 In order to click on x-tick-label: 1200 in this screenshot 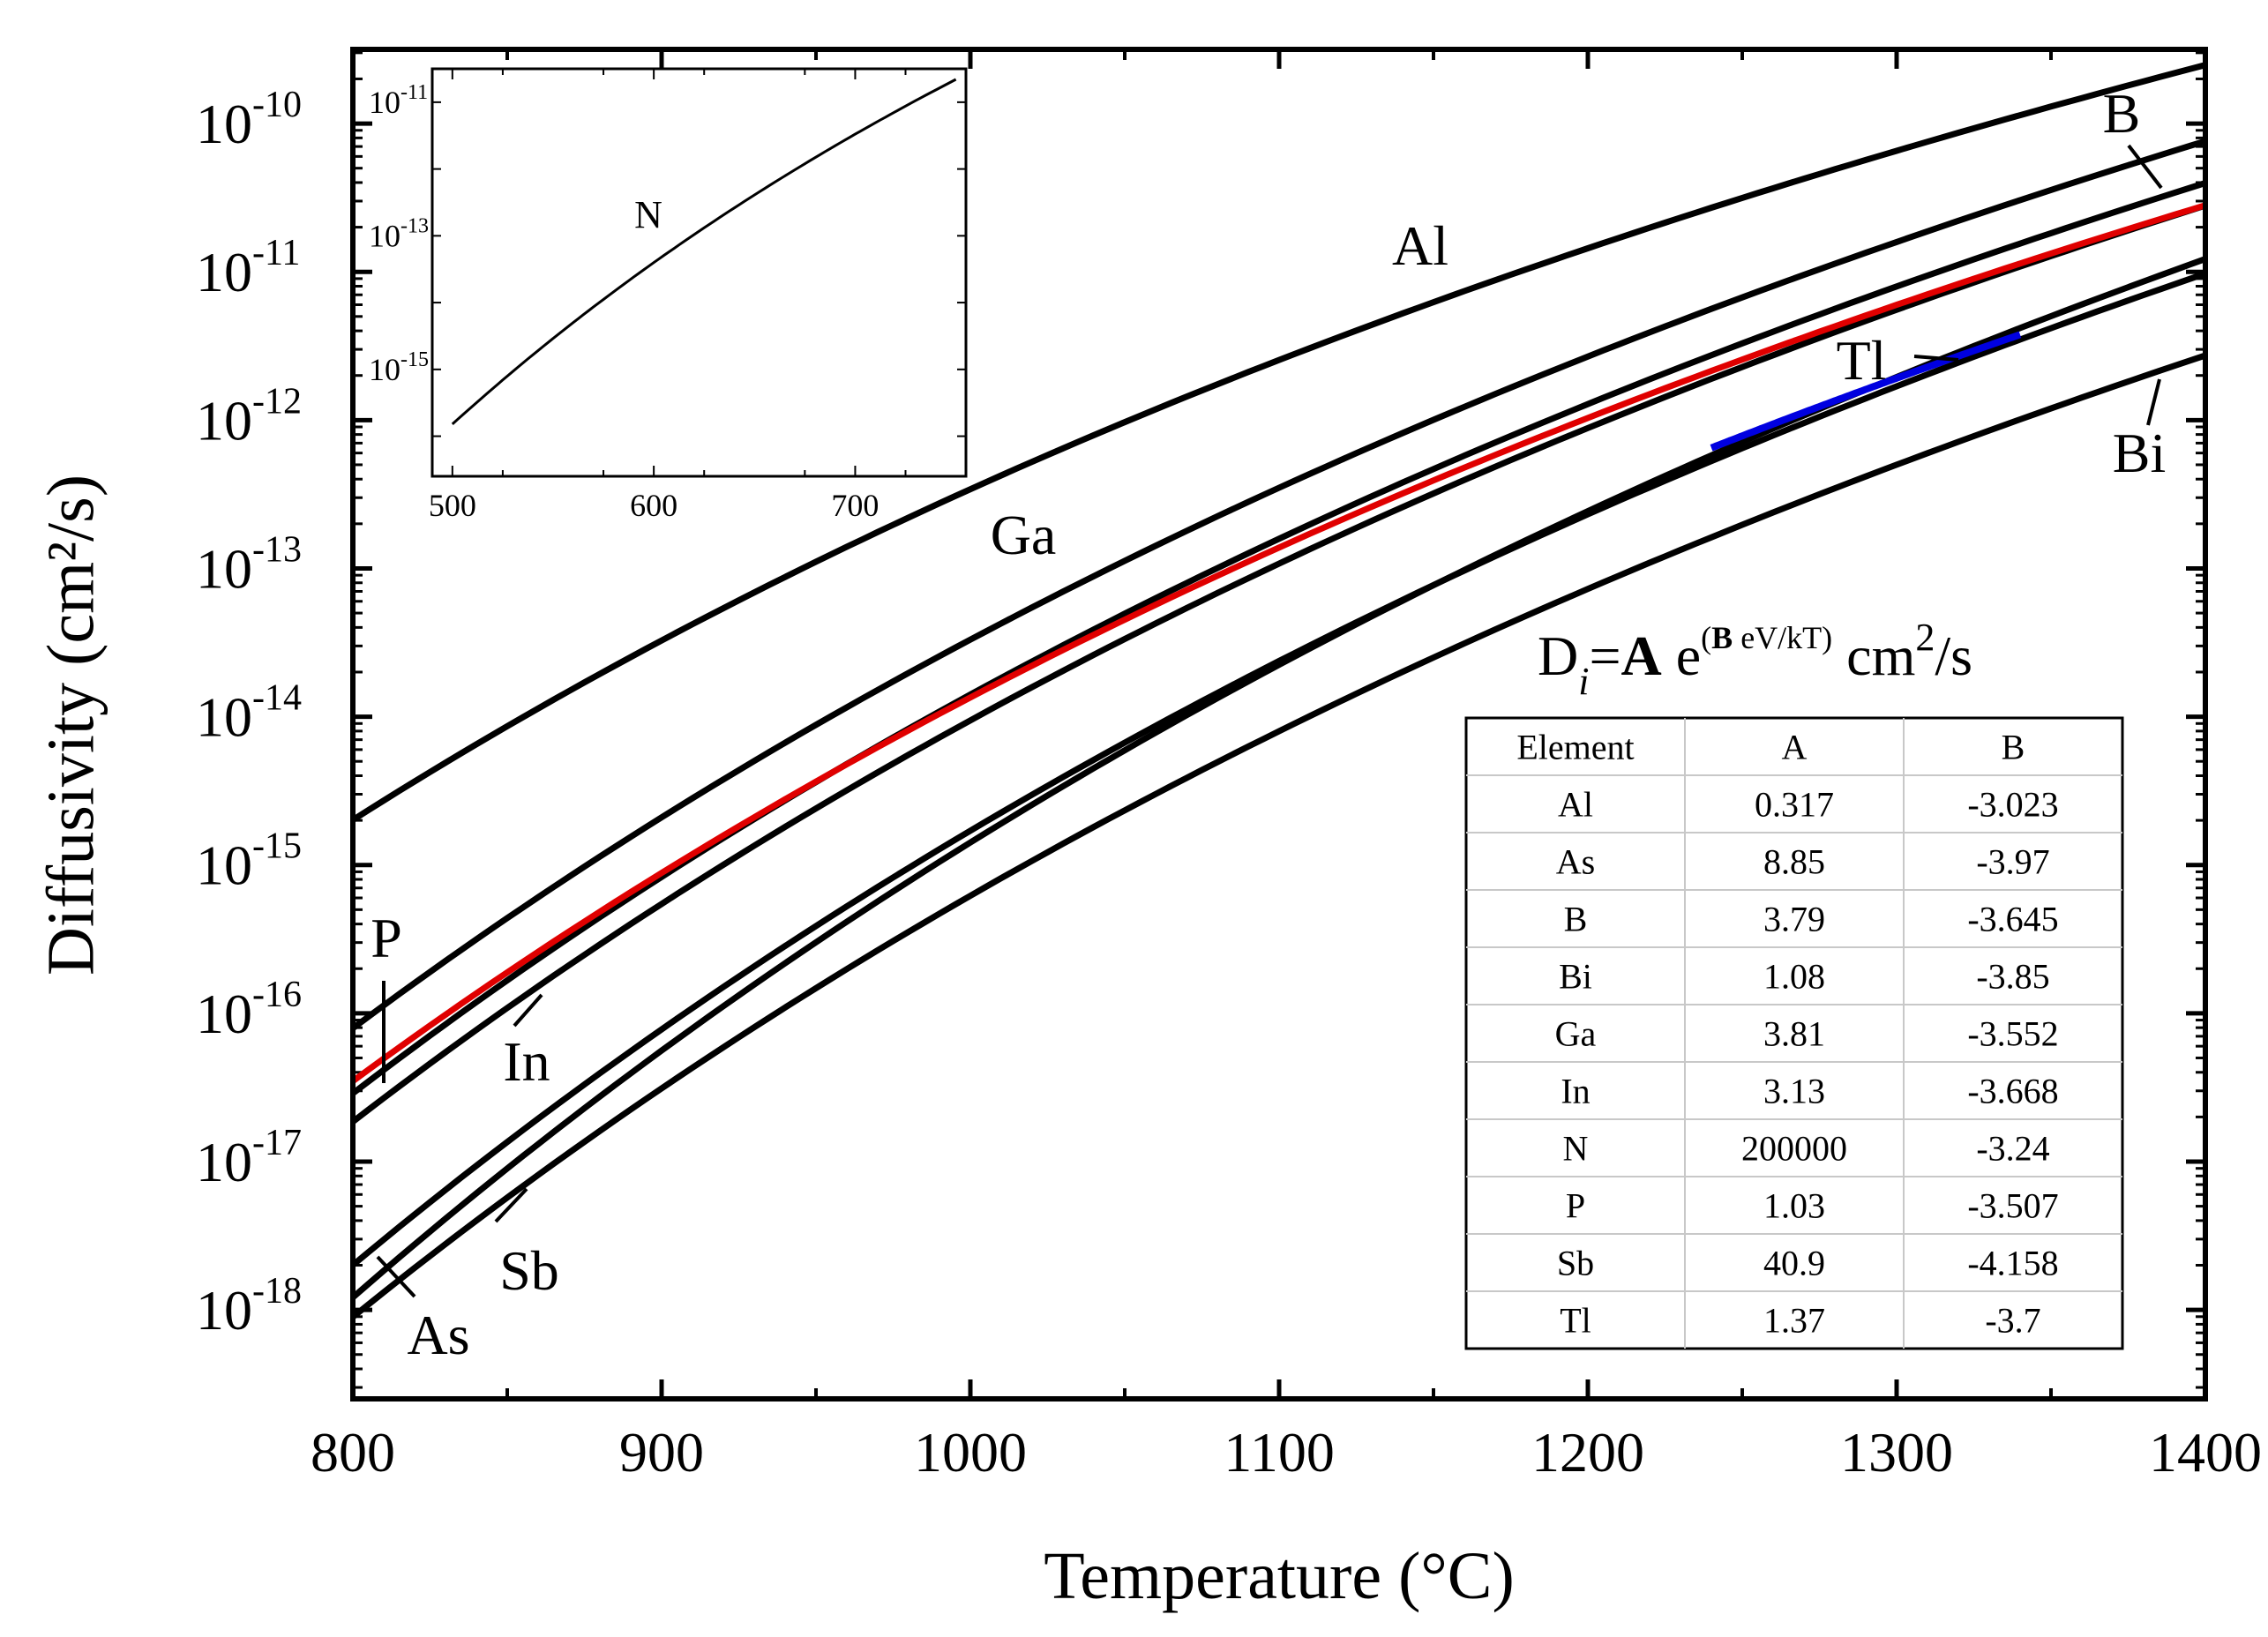, I will do `click(1587, 1452)`.